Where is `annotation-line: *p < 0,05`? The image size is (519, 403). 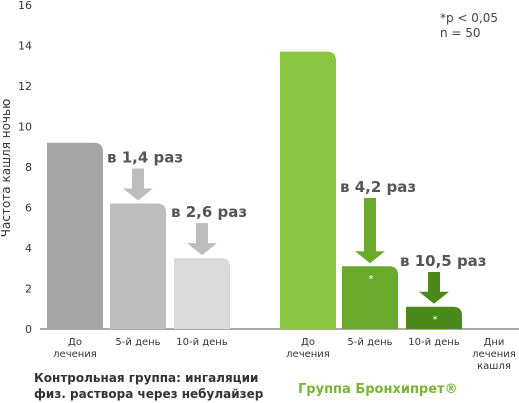 annotation-line: *p < 0,05 is located at coordinates (469, 18).